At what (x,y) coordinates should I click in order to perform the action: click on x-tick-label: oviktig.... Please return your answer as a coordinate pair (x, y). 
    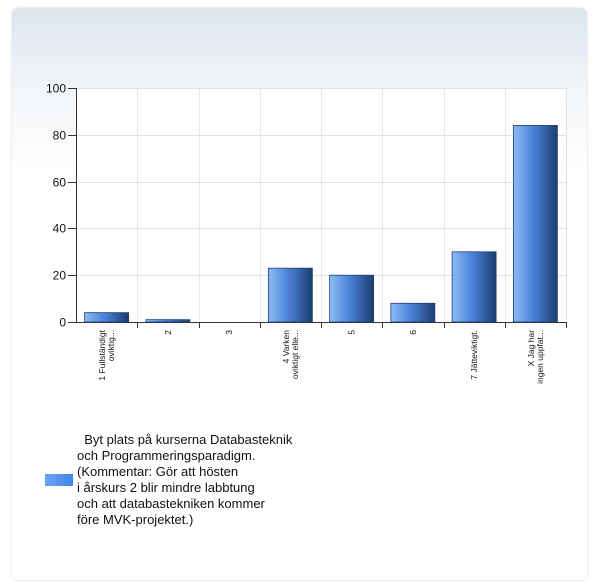
    Looking at the image, I should click on (111, 345).